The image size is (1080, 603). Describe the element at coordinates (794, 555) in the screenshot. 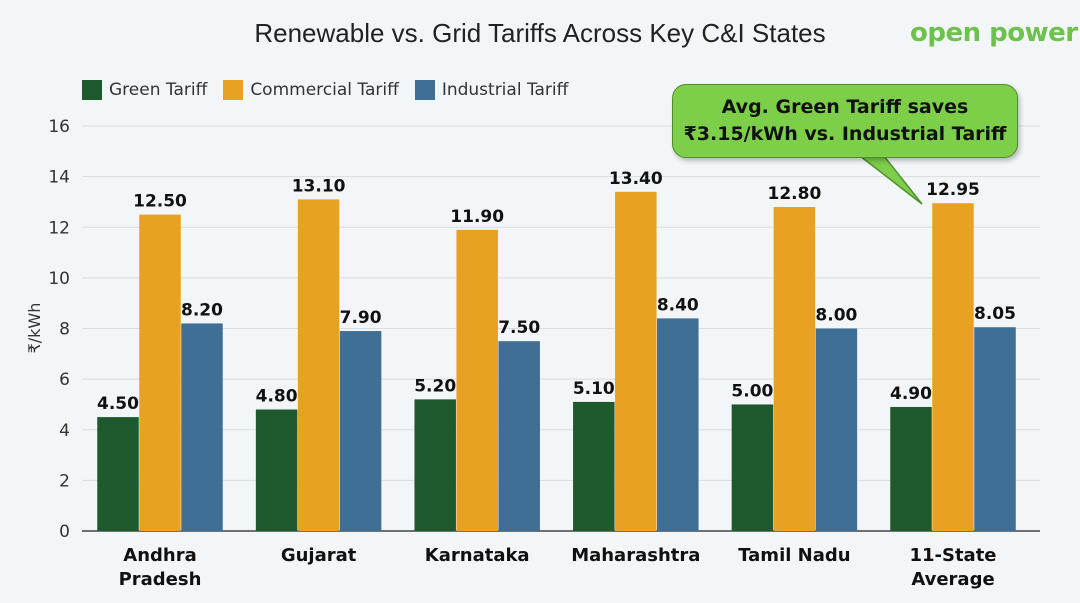

I see `x-tick-label: Tamil Nadu` at that location.